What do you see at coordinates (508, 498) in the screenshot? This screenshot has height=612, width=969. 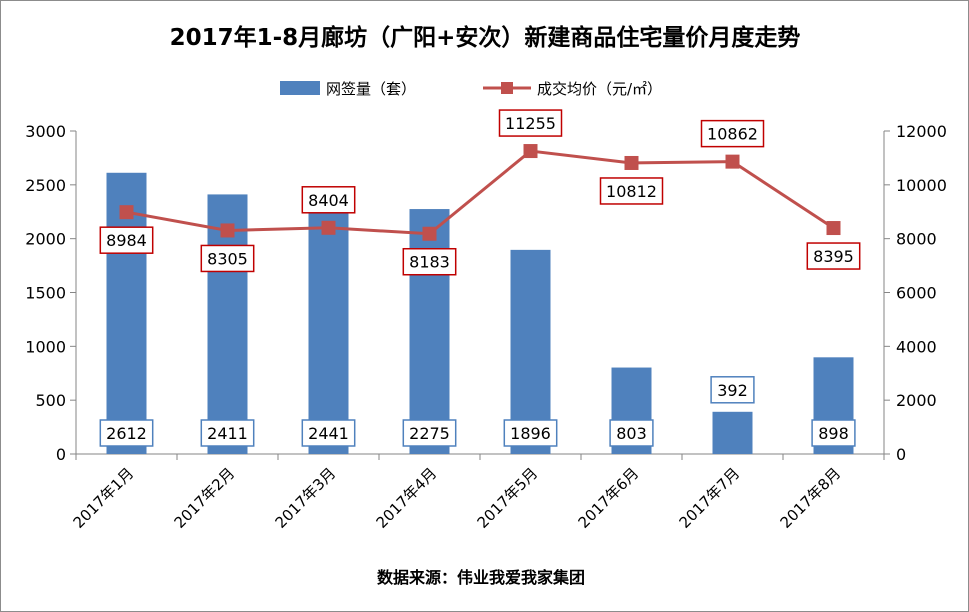 I see `x-category-label: 2017年5月` at bounding box center [508, 498].